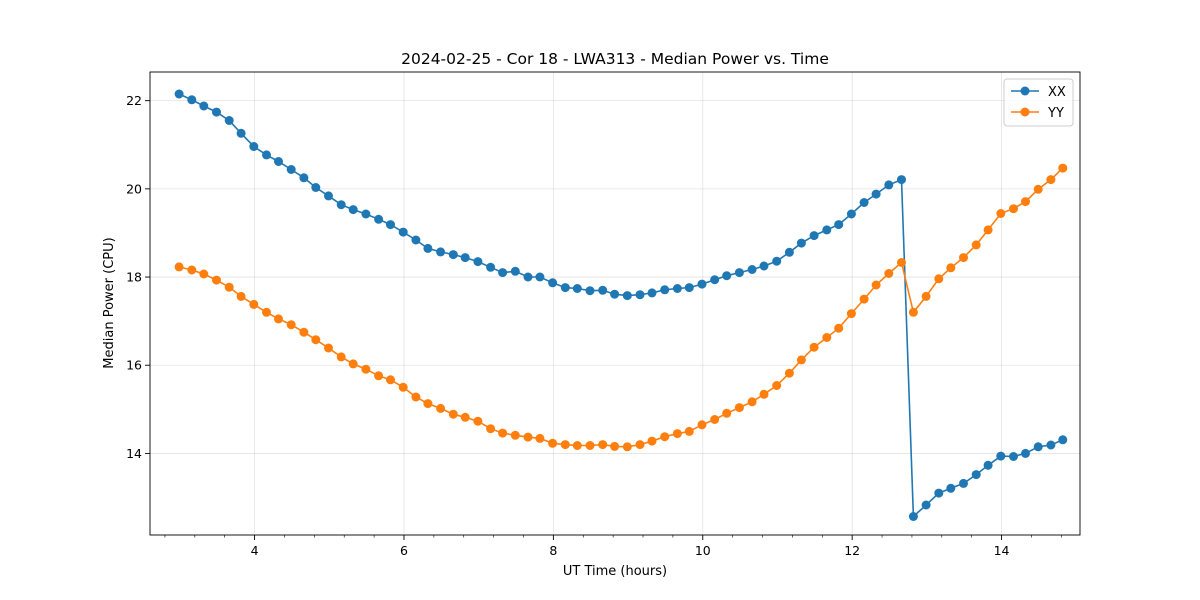 Image resolution: width=1200 pixels, height=600 pixels. What do you see at coordinates (852, 550) in the screenshot?
I see `x-tick-label: 12` at bounding box center [852, 550].